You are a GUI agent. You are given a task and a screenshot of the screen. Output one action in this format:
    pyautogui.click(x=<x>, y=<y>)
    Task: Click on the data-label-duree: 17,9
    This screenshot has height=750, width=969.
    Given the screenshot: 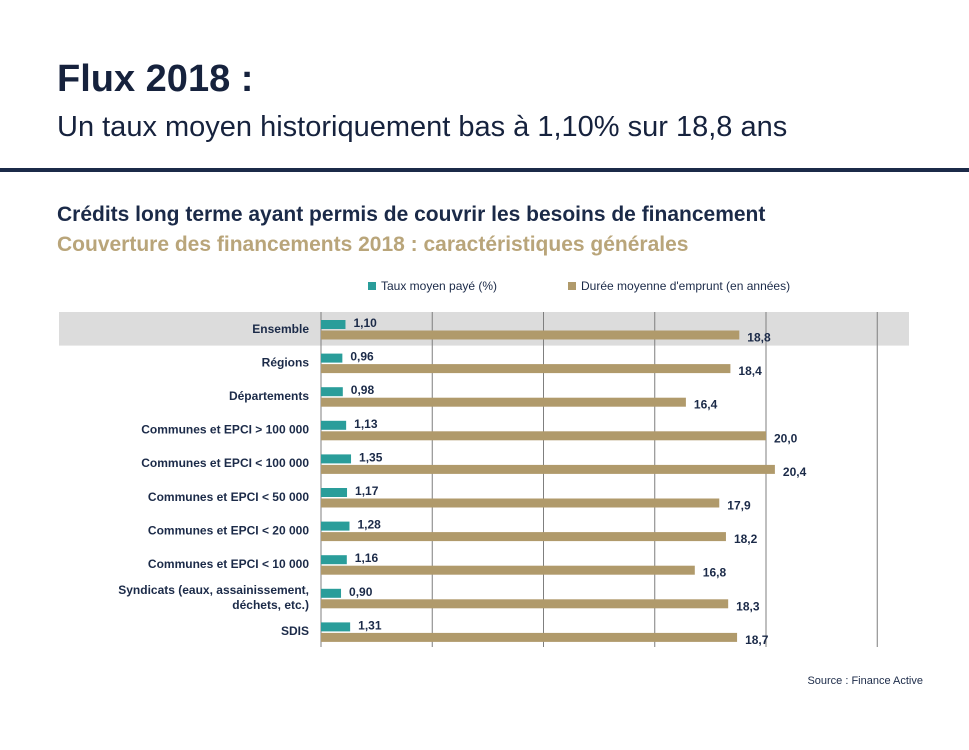 What is the action you would take?
    pyautogui.click(x=739, y=506)
    